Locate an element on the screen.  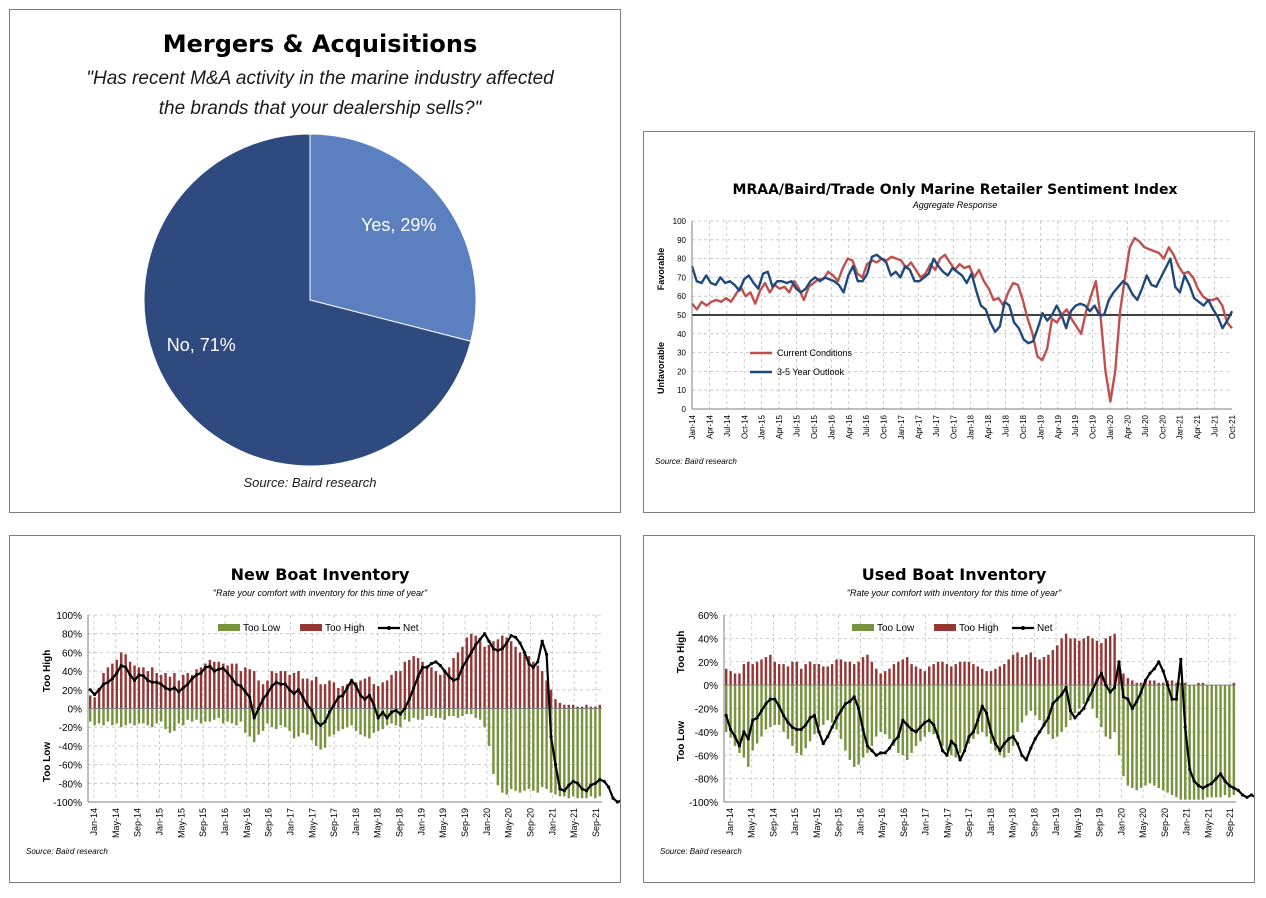
y-tick-label: 90 is located at coordinates (681, 240).